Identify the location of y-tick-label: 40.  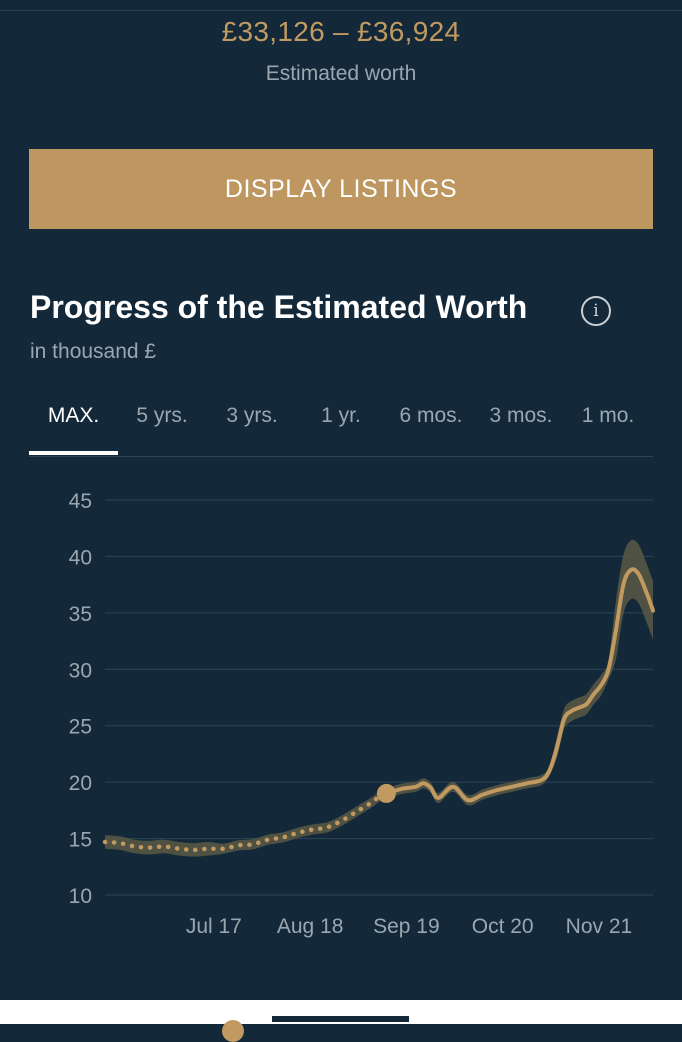
(80, 557).